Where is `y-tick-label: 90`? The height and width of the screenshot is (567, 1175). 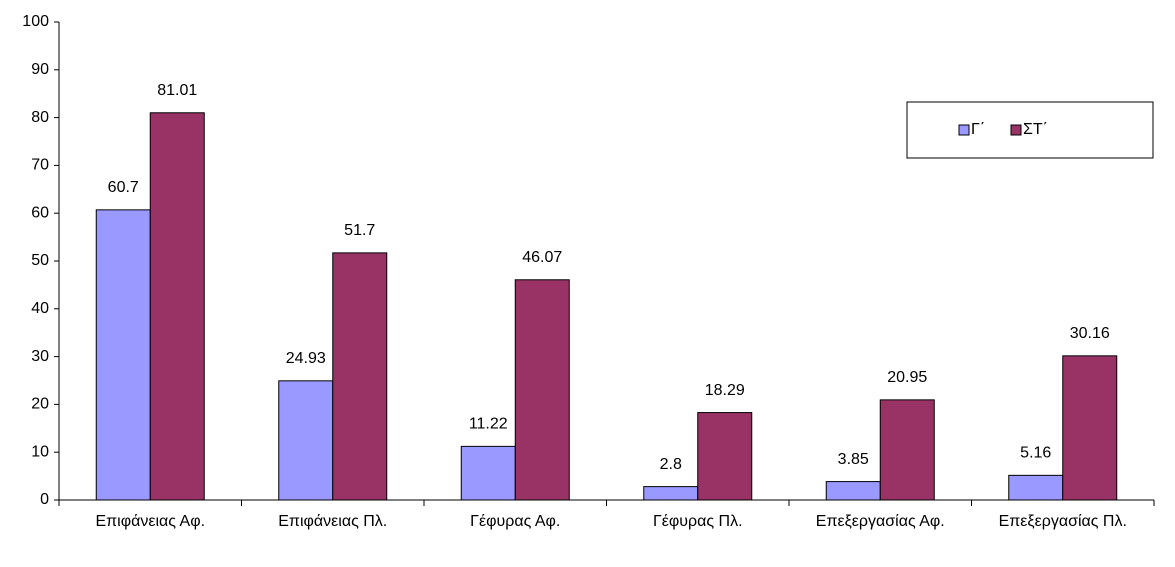 y-tick-label: 90 is located at coordinates (40, 69).